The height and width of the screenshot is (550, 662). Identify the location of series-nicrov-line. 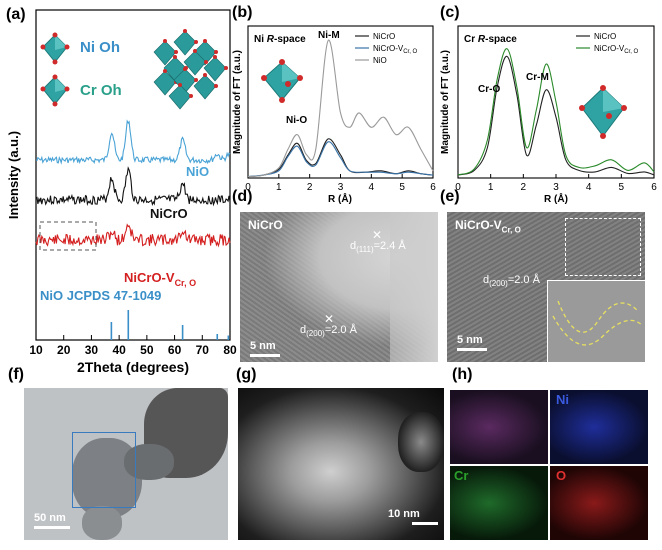
(556, 112).